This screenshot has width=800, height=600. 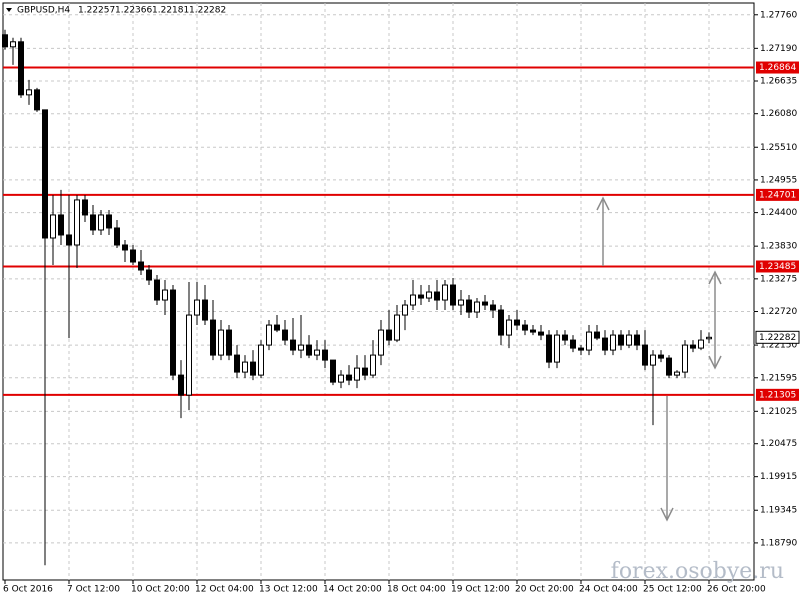 What do you see at coordinates (777, 68) in the screenshot?
I see `level-label: 1.26864` at bounding box center [777, 68].